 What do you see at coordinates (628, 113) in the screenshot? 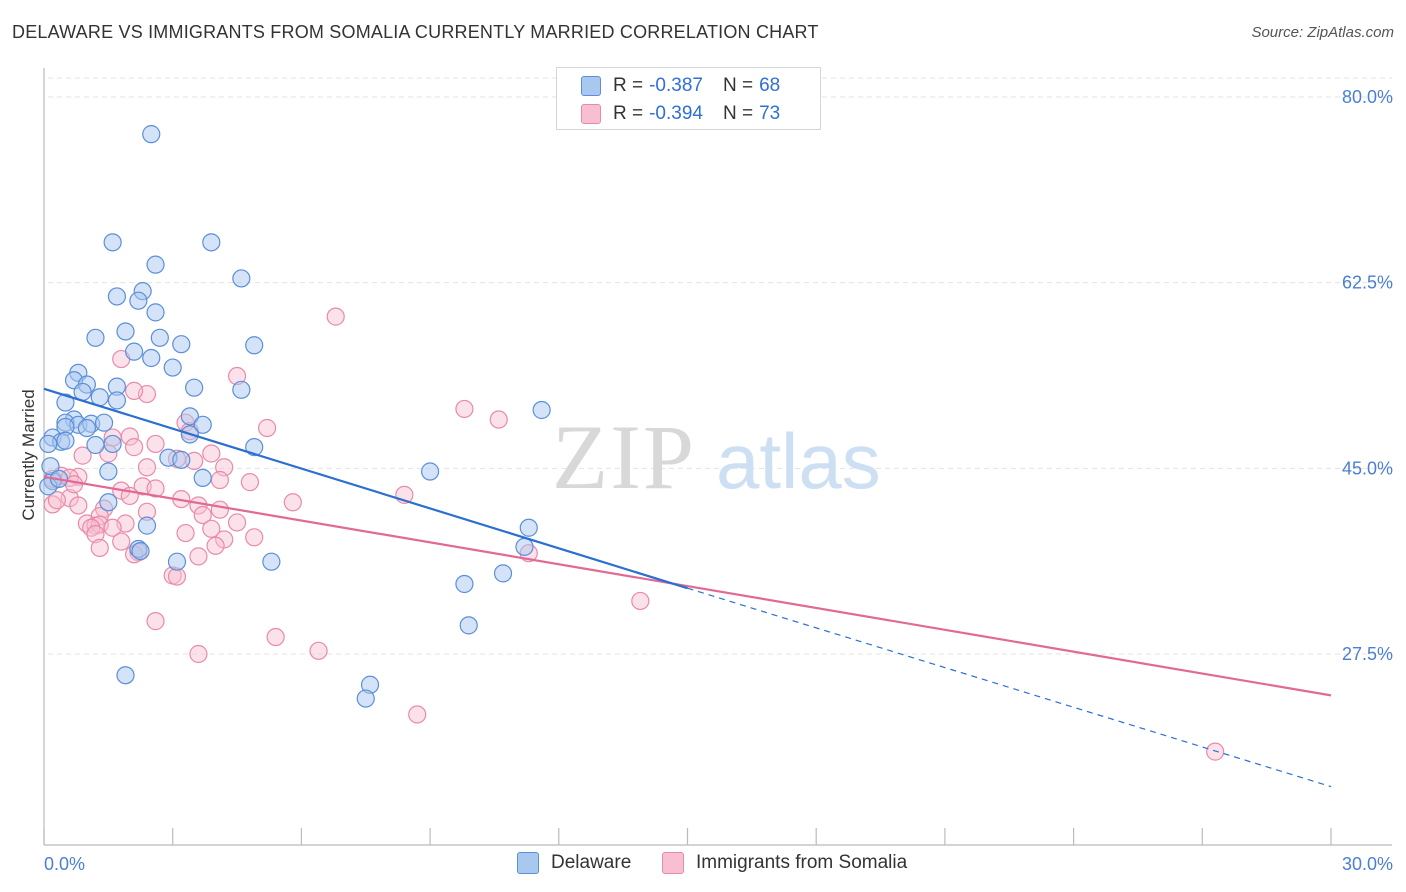
I see `legend-r-label: R =` at bounding box center [628, 113].